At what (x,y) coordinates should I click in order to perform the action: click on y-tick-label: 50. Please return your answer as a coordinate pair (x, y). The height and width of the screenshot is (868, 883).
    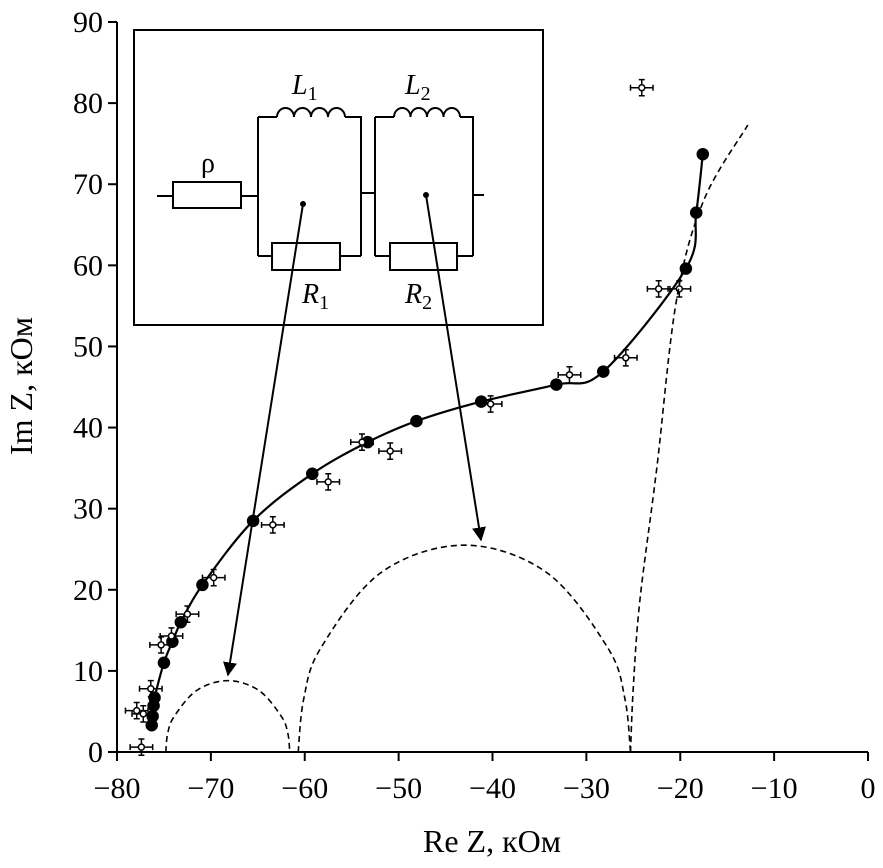
    Looking at the image, I should click on (88, 346).